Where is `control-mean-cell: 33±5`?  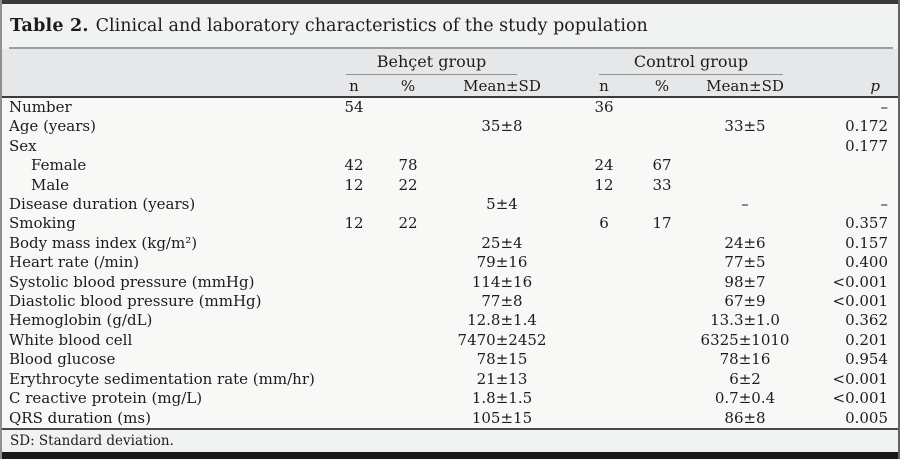
control-mean-cell: 33±5 is located at coordinates (745, 126).